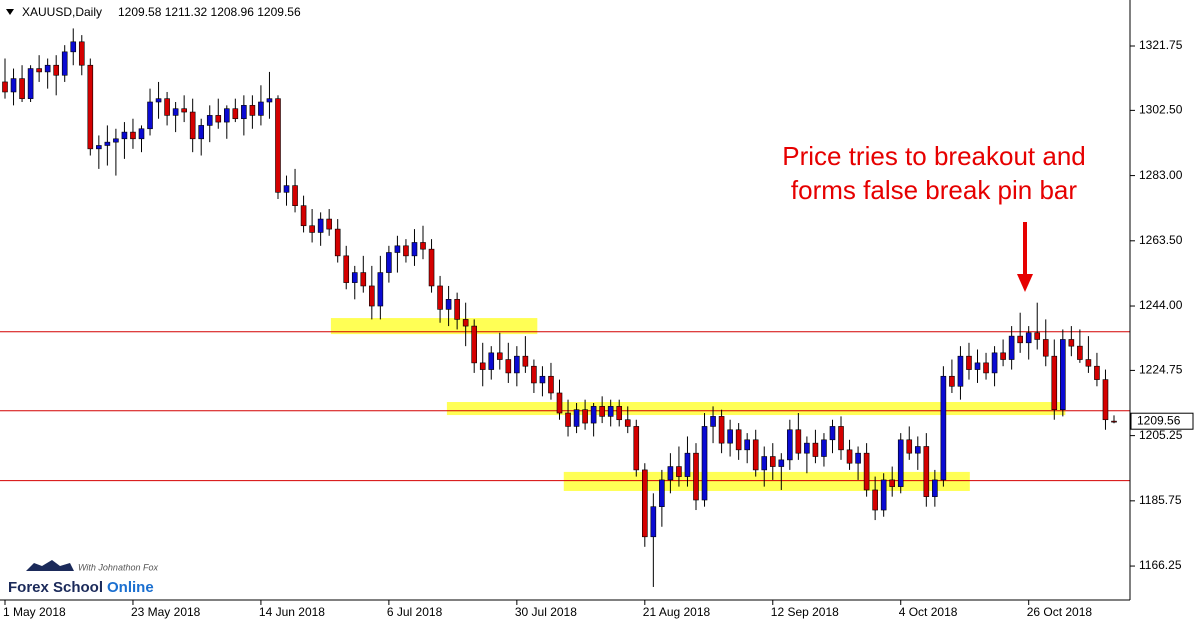 The image size is (1200, 627). What do you see at coordinates (1025, 283) in the screenshot?
I see `arrow-head` at bounding box center [1025, 283].